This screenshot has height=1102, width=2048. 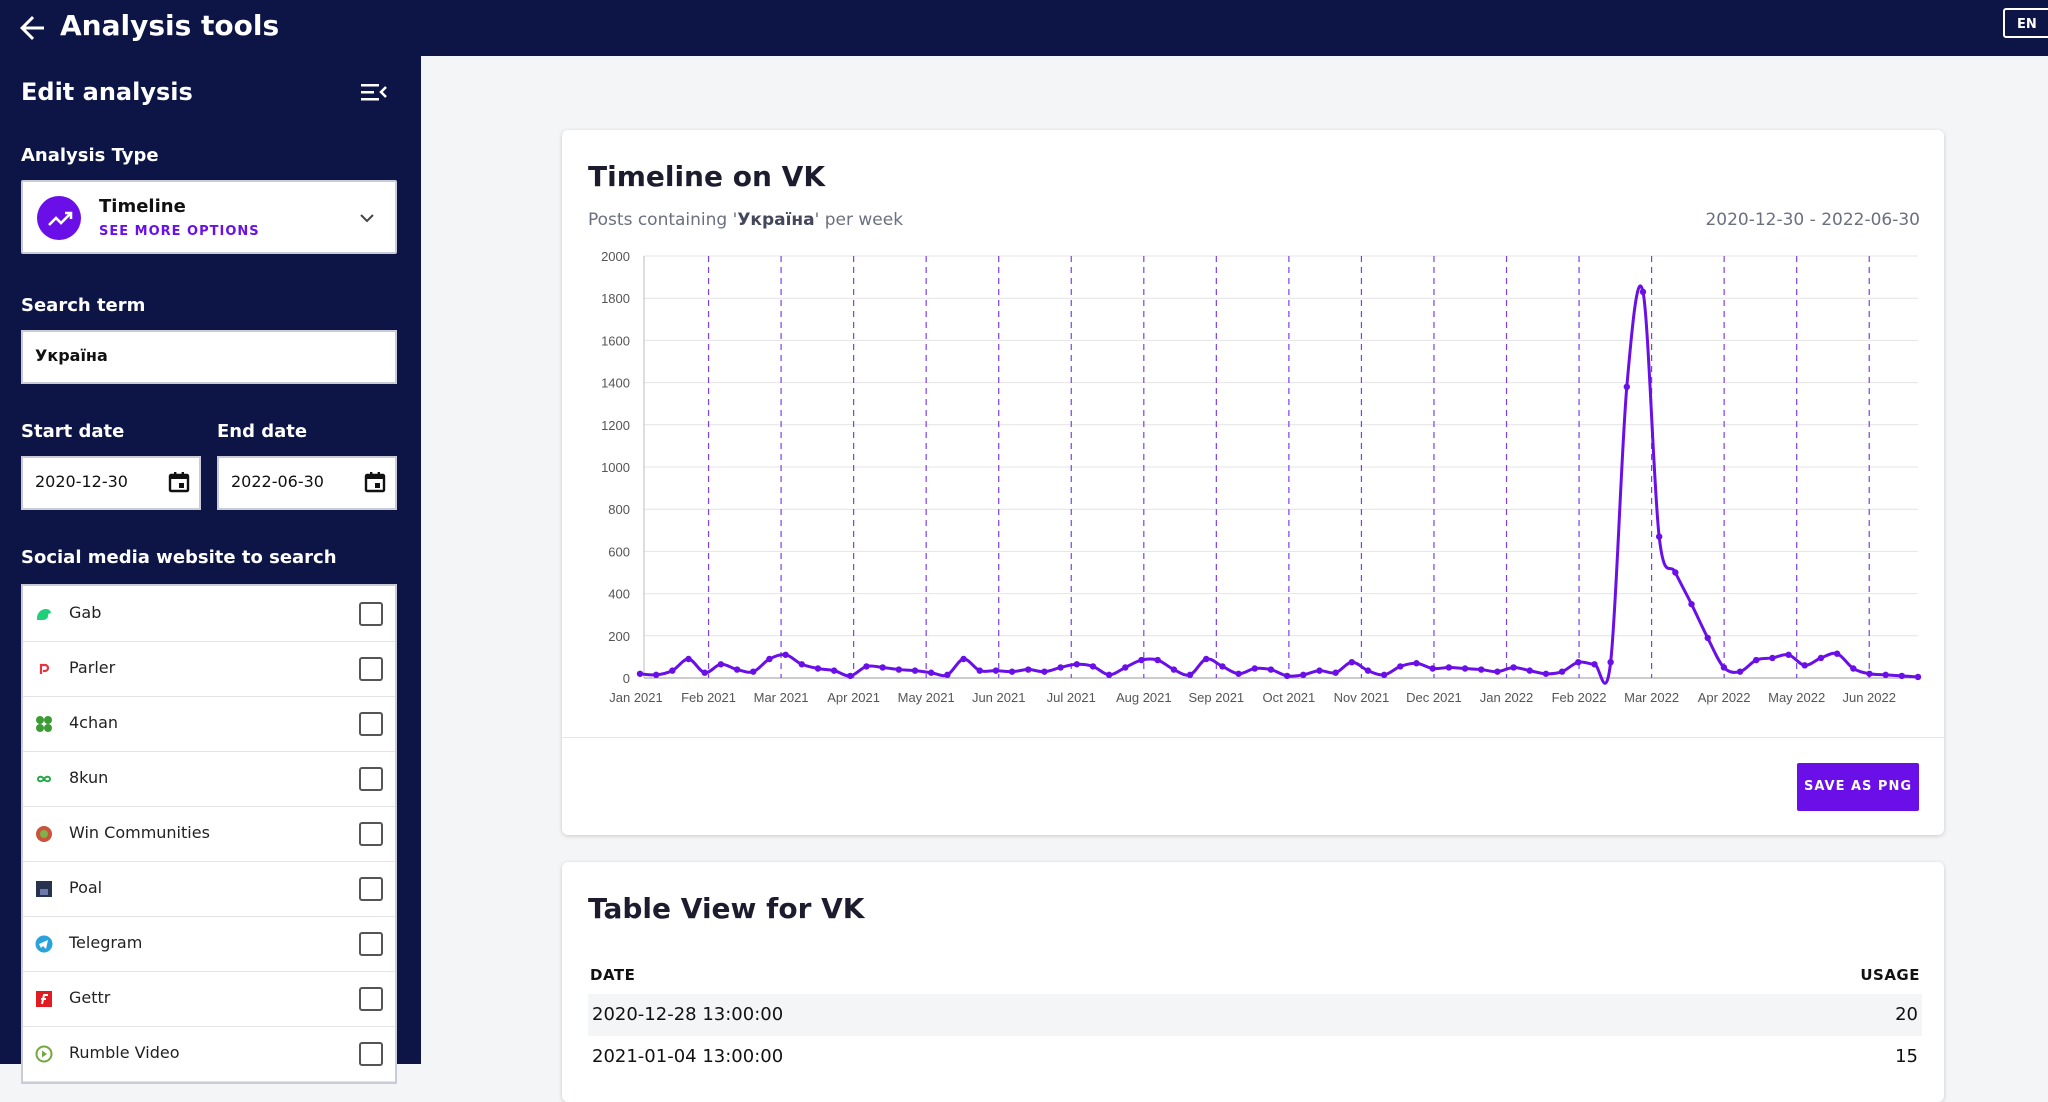 I want to click on site-row-4chan: 4chan, so click(x=209, y=724).